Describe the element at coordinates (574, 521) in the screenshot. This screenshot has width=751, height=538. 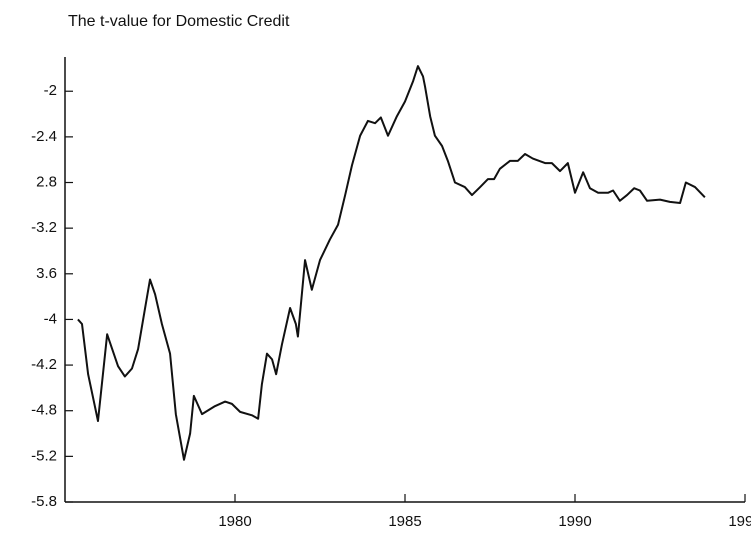
I see `x-tick-label: 1990` at that location.